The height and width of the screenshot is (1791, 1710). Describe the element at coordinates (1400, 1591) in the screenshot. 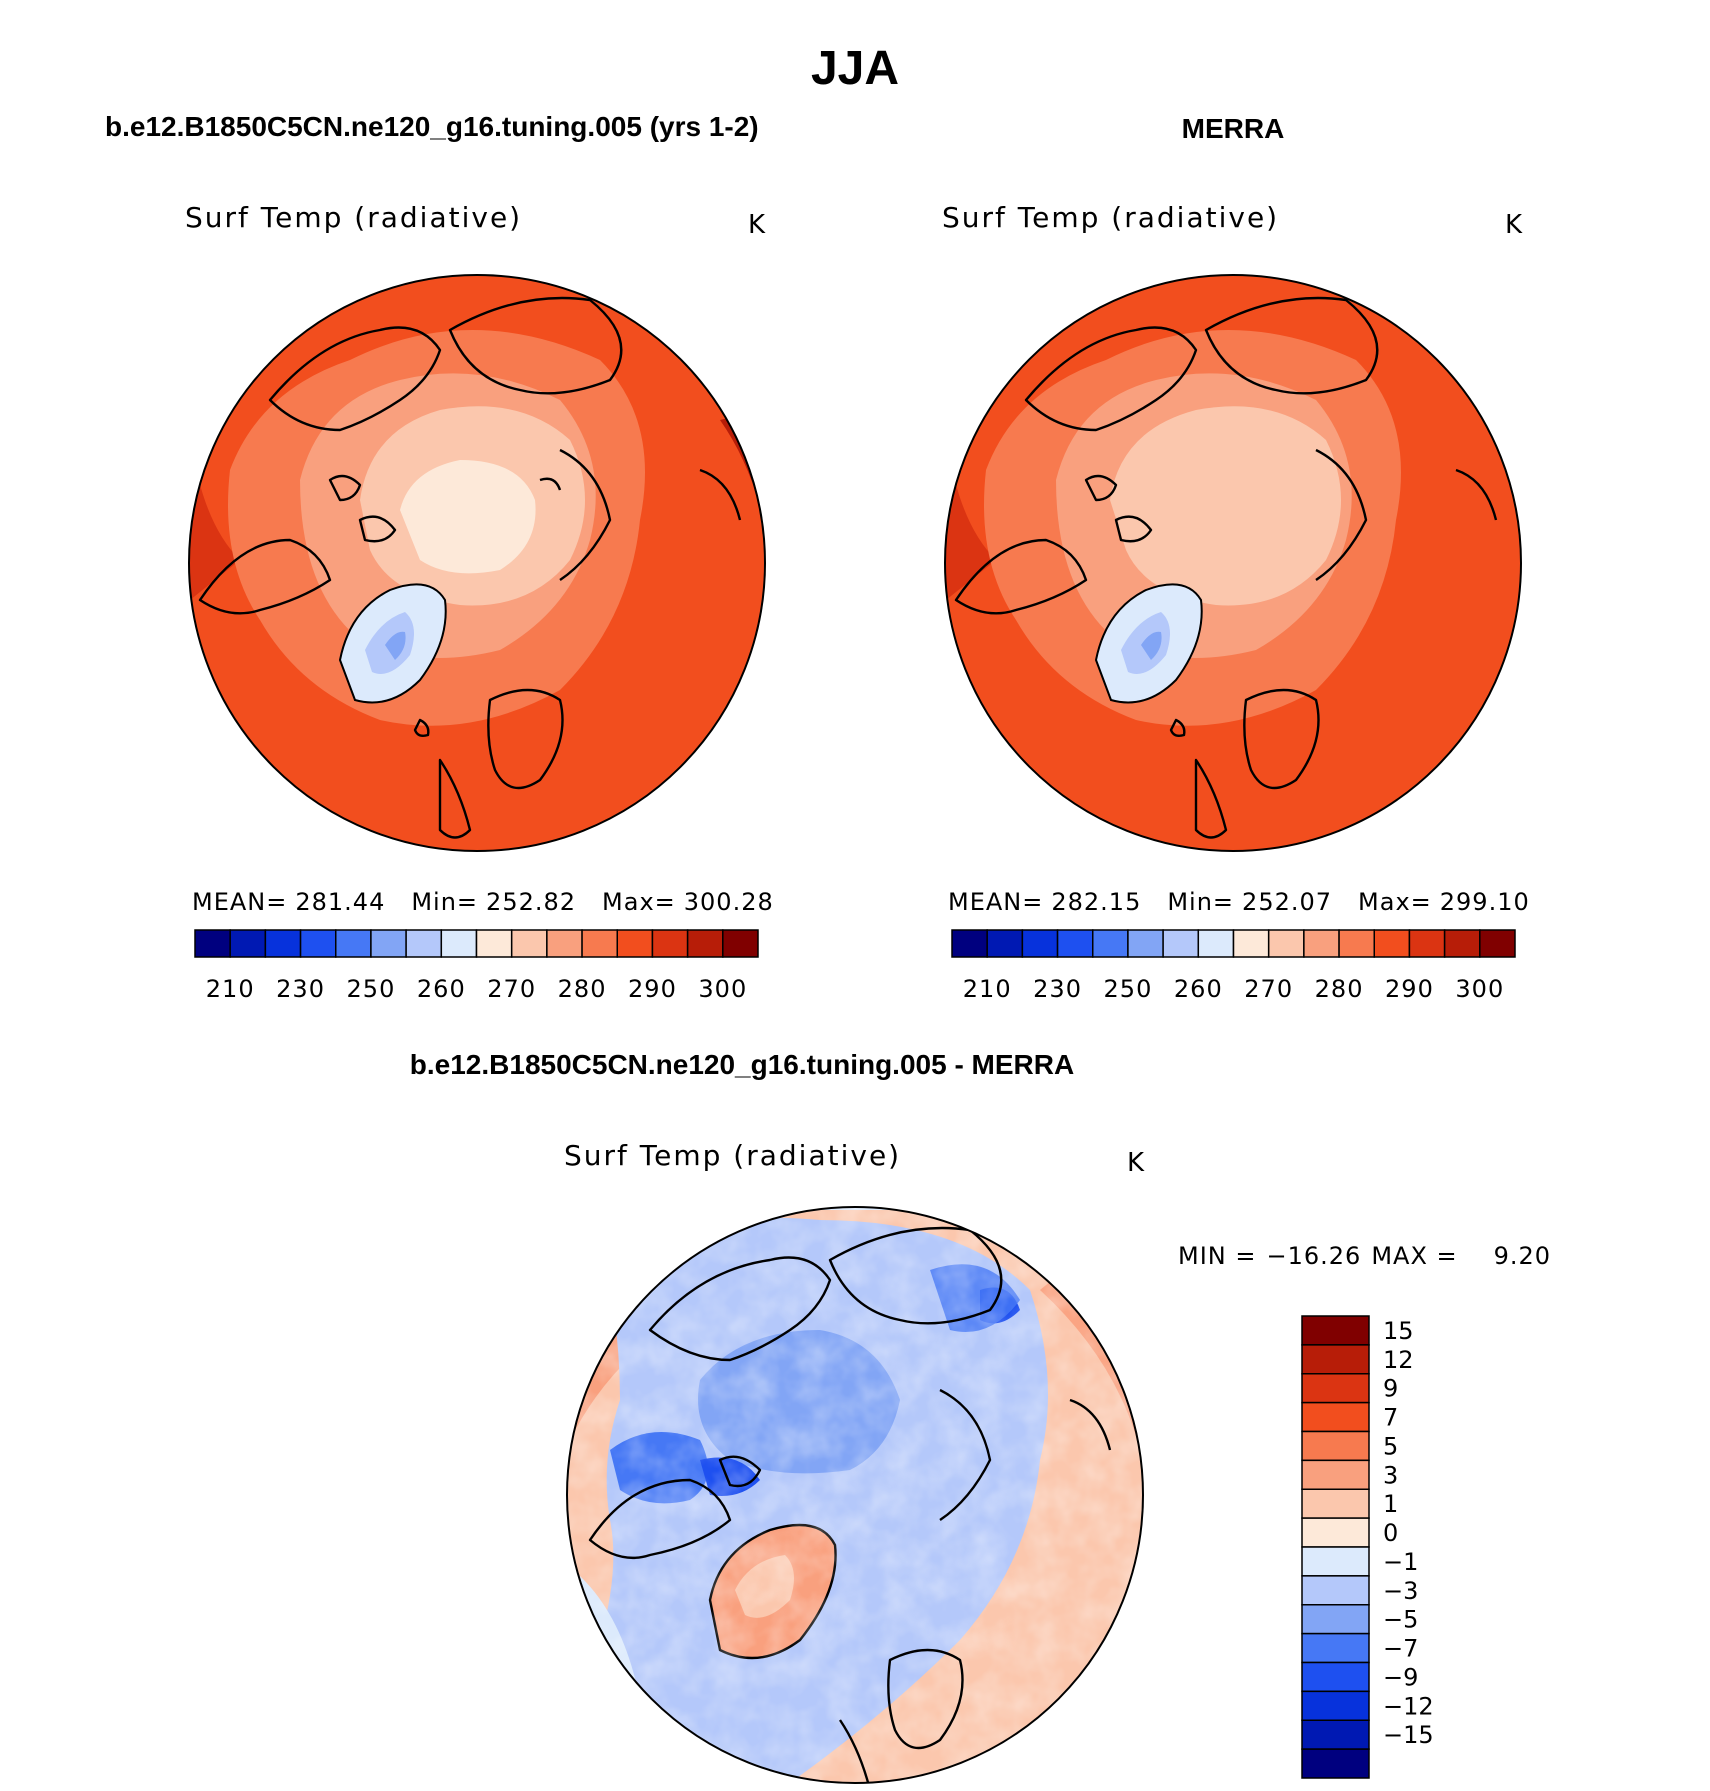

I see `diff-colorbar-tick-label: −3` at that location.